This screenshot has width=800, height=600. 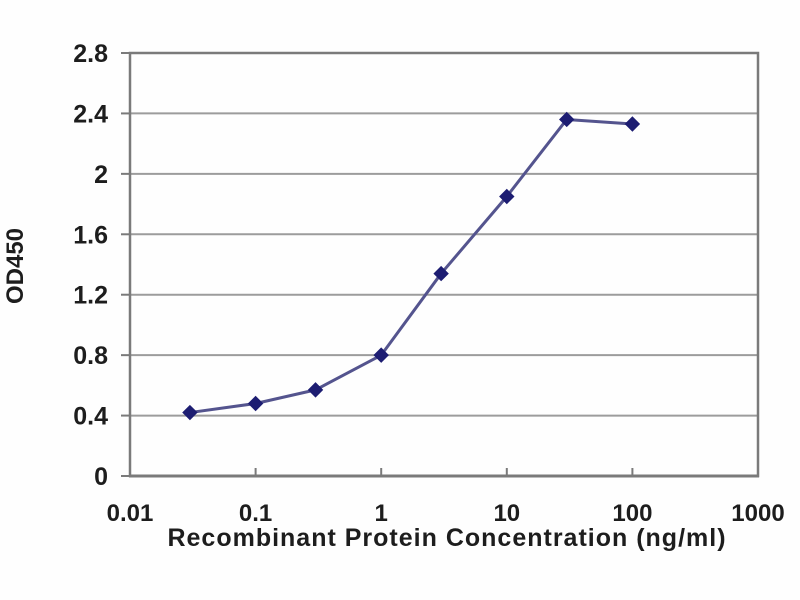 What do you see at coordinates (507, 196) in the screenshot?
I see `data-point-10ng` at bounding box center [507, 196].